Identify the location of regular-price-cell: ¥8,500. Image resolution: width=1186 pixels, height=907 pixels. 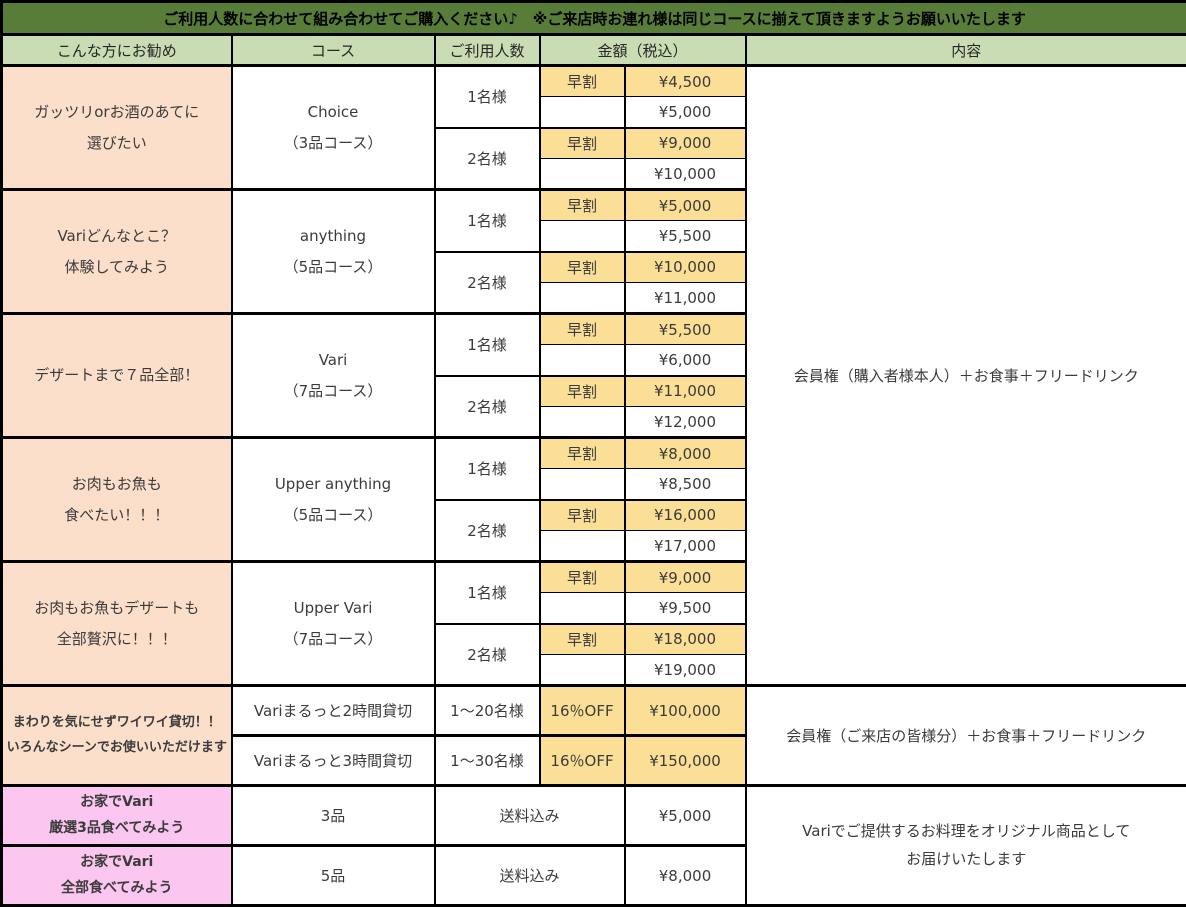
(685, 484).